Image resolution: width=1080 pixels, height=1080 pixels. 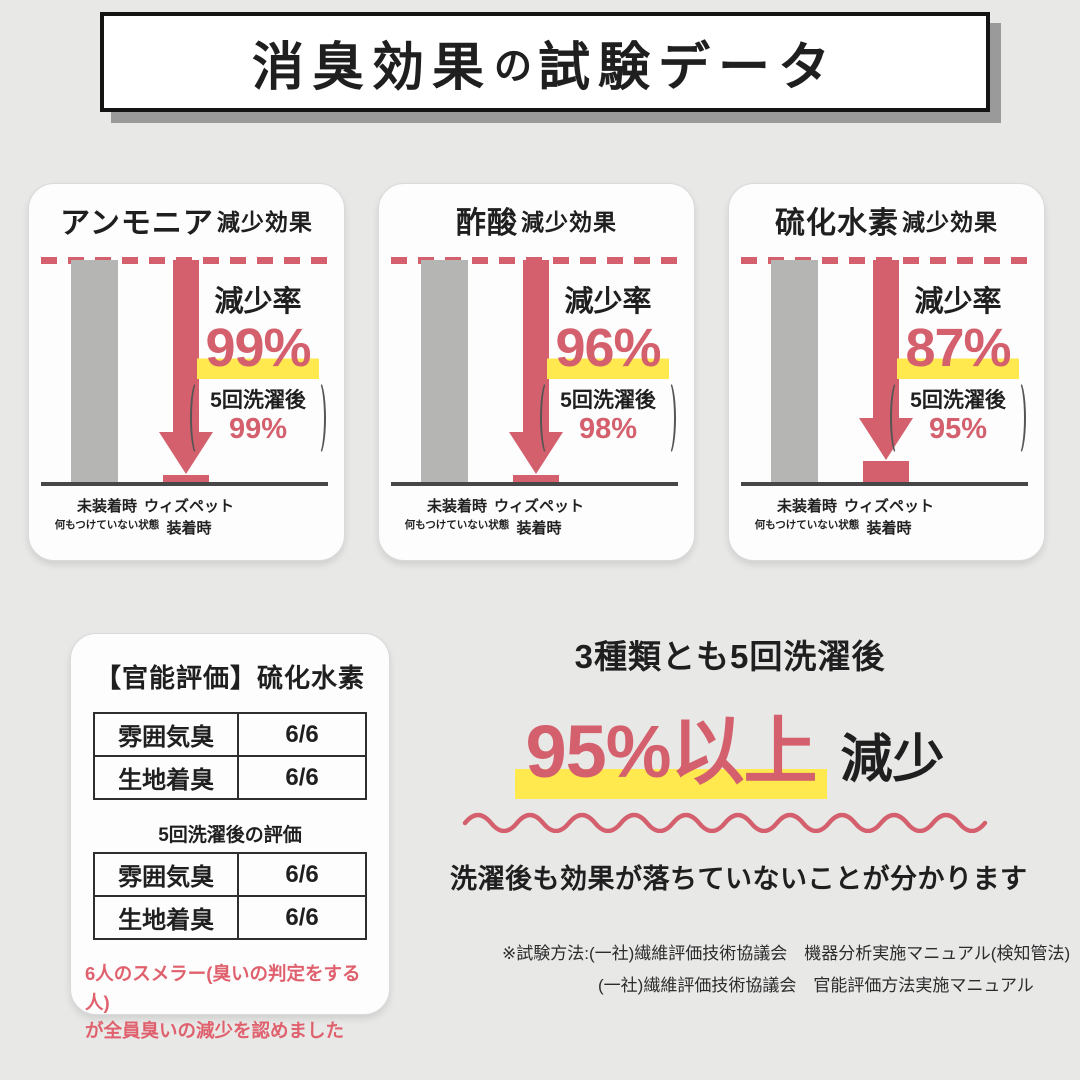 What do you see at coordinates (137, 223) in the screenshot?
I see `substance-name: アンモニア` at bounding box center [137, 223].